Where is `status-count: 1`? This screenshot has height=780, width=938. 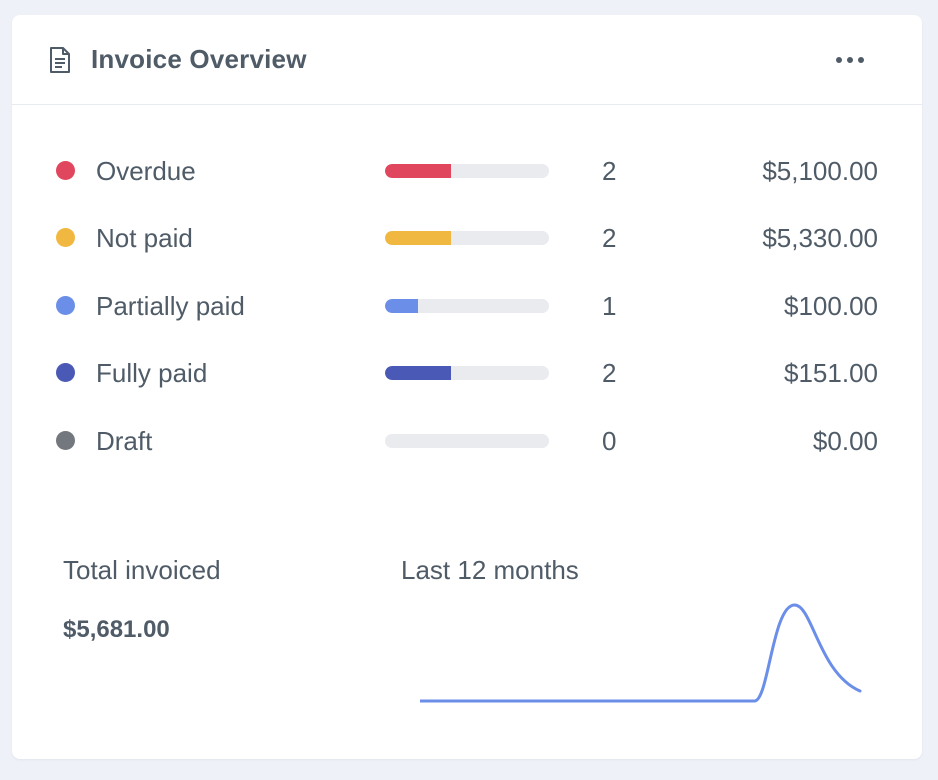 status-count: 1 is located at coordinates (609, 306).